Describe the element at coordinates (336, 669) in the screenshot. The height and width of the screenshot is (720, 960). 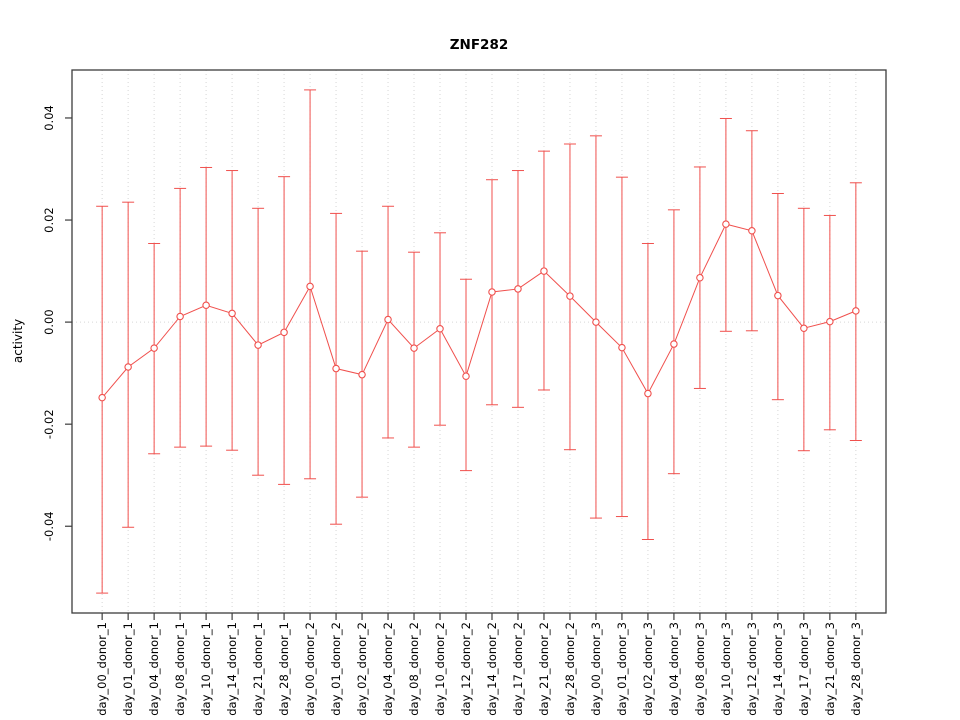
I see `x-tick-label: day_01_donor_2` at that location.